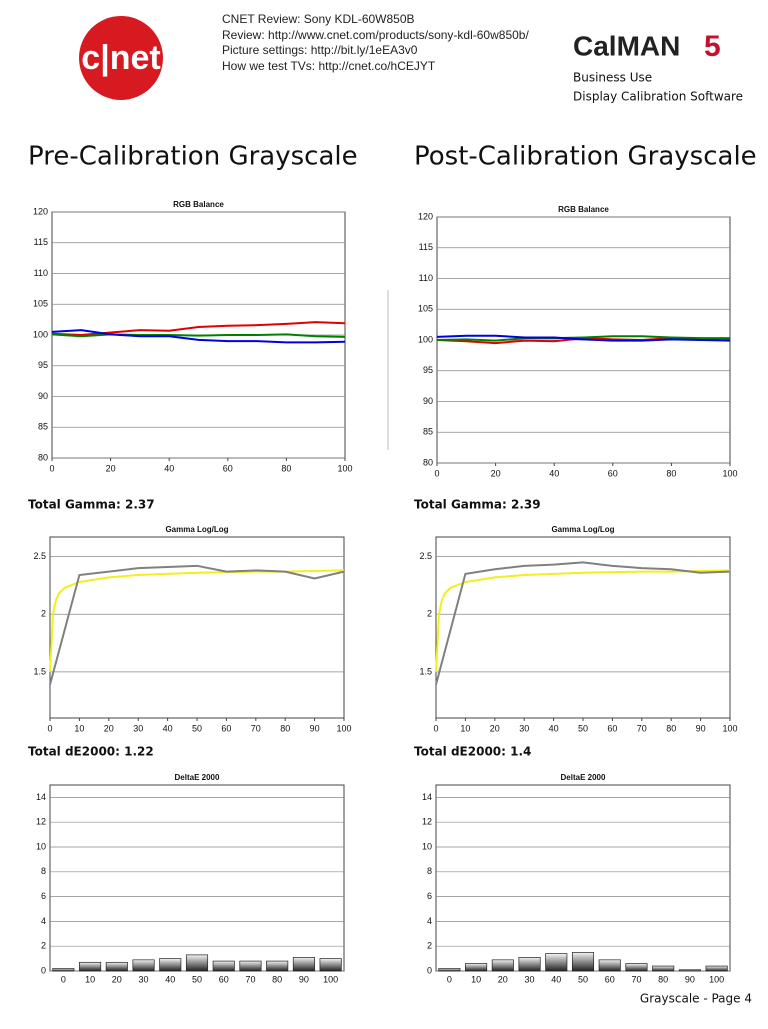 The height and width of the screenshot is (1029, 768). Describe the element at coordinates (696, 999) in the screenshot. I see `footer: Grayscale - Page 4` at that location.